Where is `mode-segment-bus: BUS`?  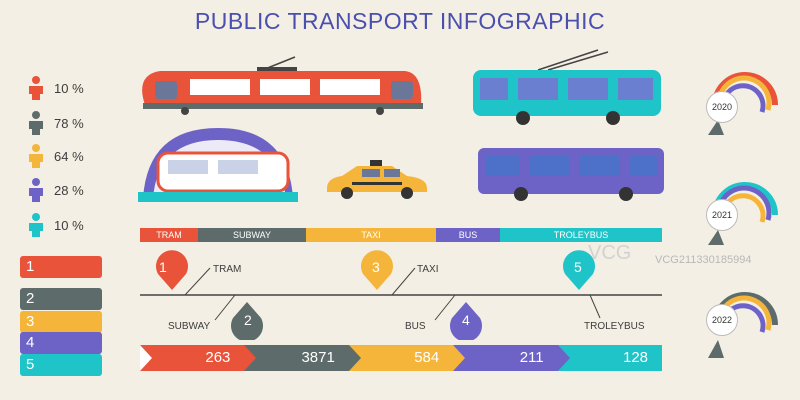
mode-segment-bus: BUS is located at coordinates (468, 235).